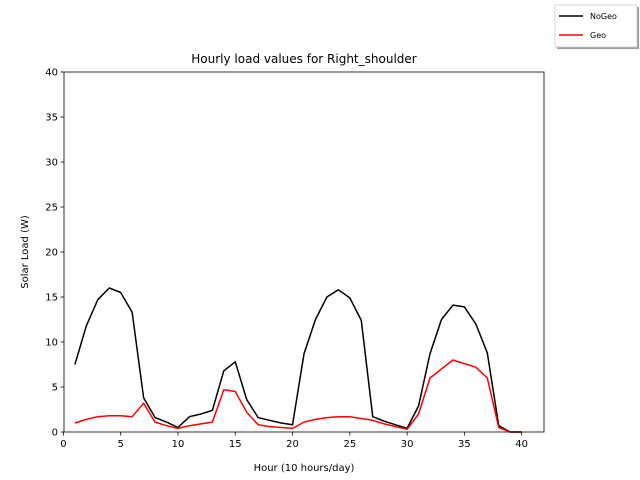  What do you see at coordinates (598, 35) in the screenshot?
I see `legend-label-geo: Geo` at bounding box center [598, 35].